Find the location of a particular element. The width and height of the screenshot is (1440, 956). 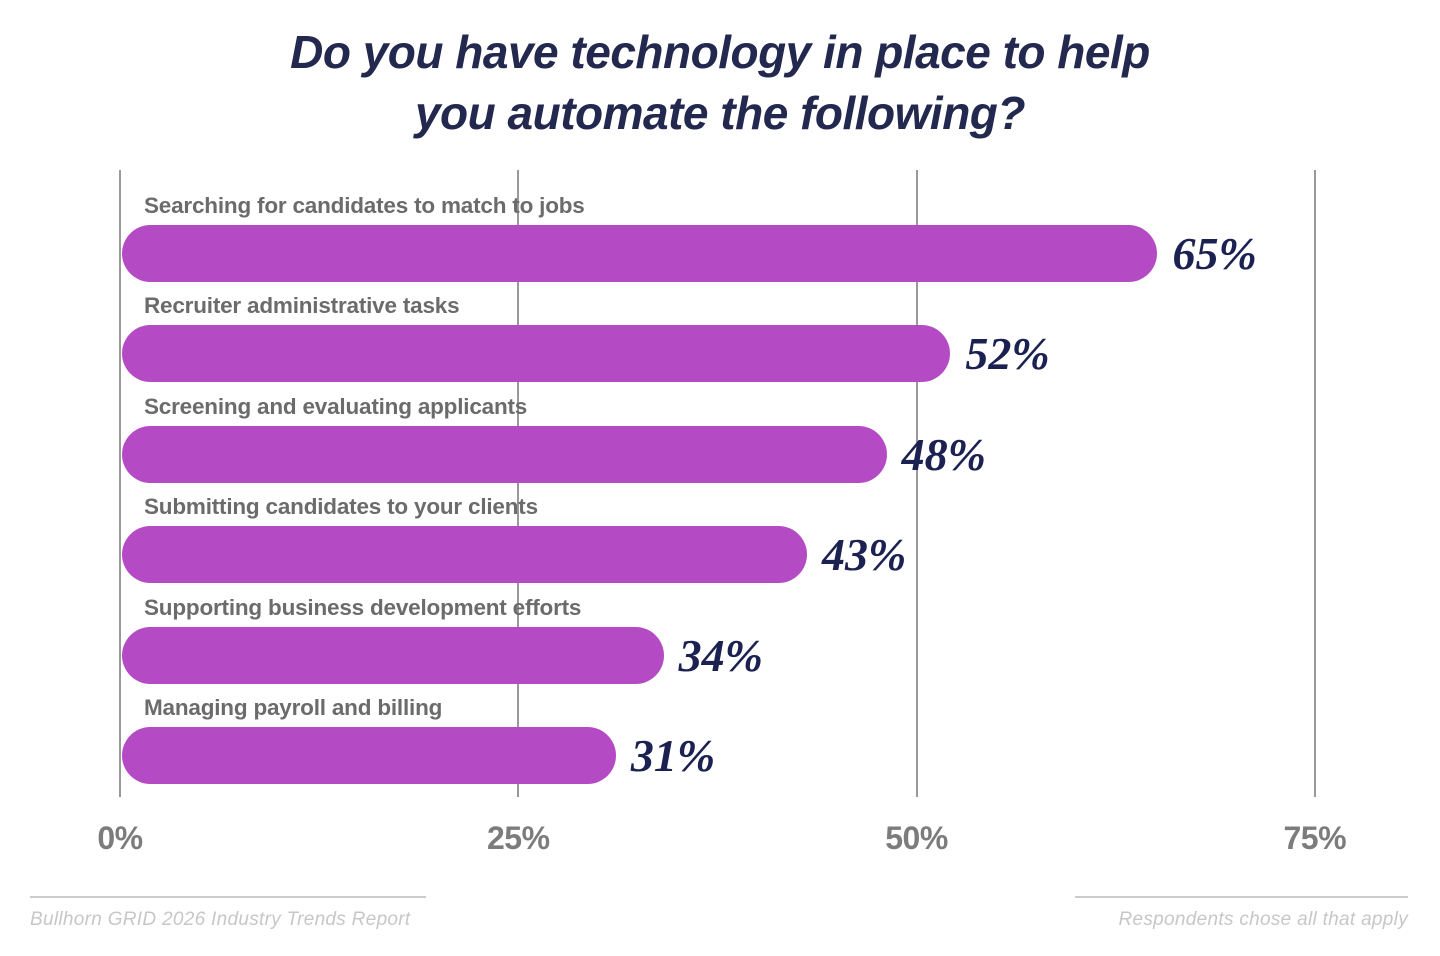

gridline-25% is located at coordinates (518, 483).